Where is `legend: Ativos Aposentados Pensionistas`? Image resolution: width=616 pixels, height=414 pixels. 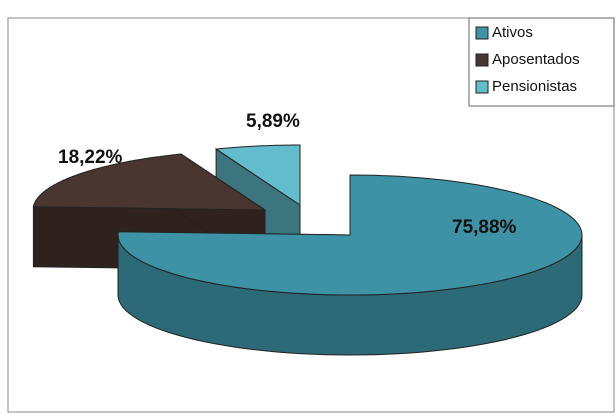 legend: Ativos Aposentados Pensionistas is located at coordinates (527, 59).